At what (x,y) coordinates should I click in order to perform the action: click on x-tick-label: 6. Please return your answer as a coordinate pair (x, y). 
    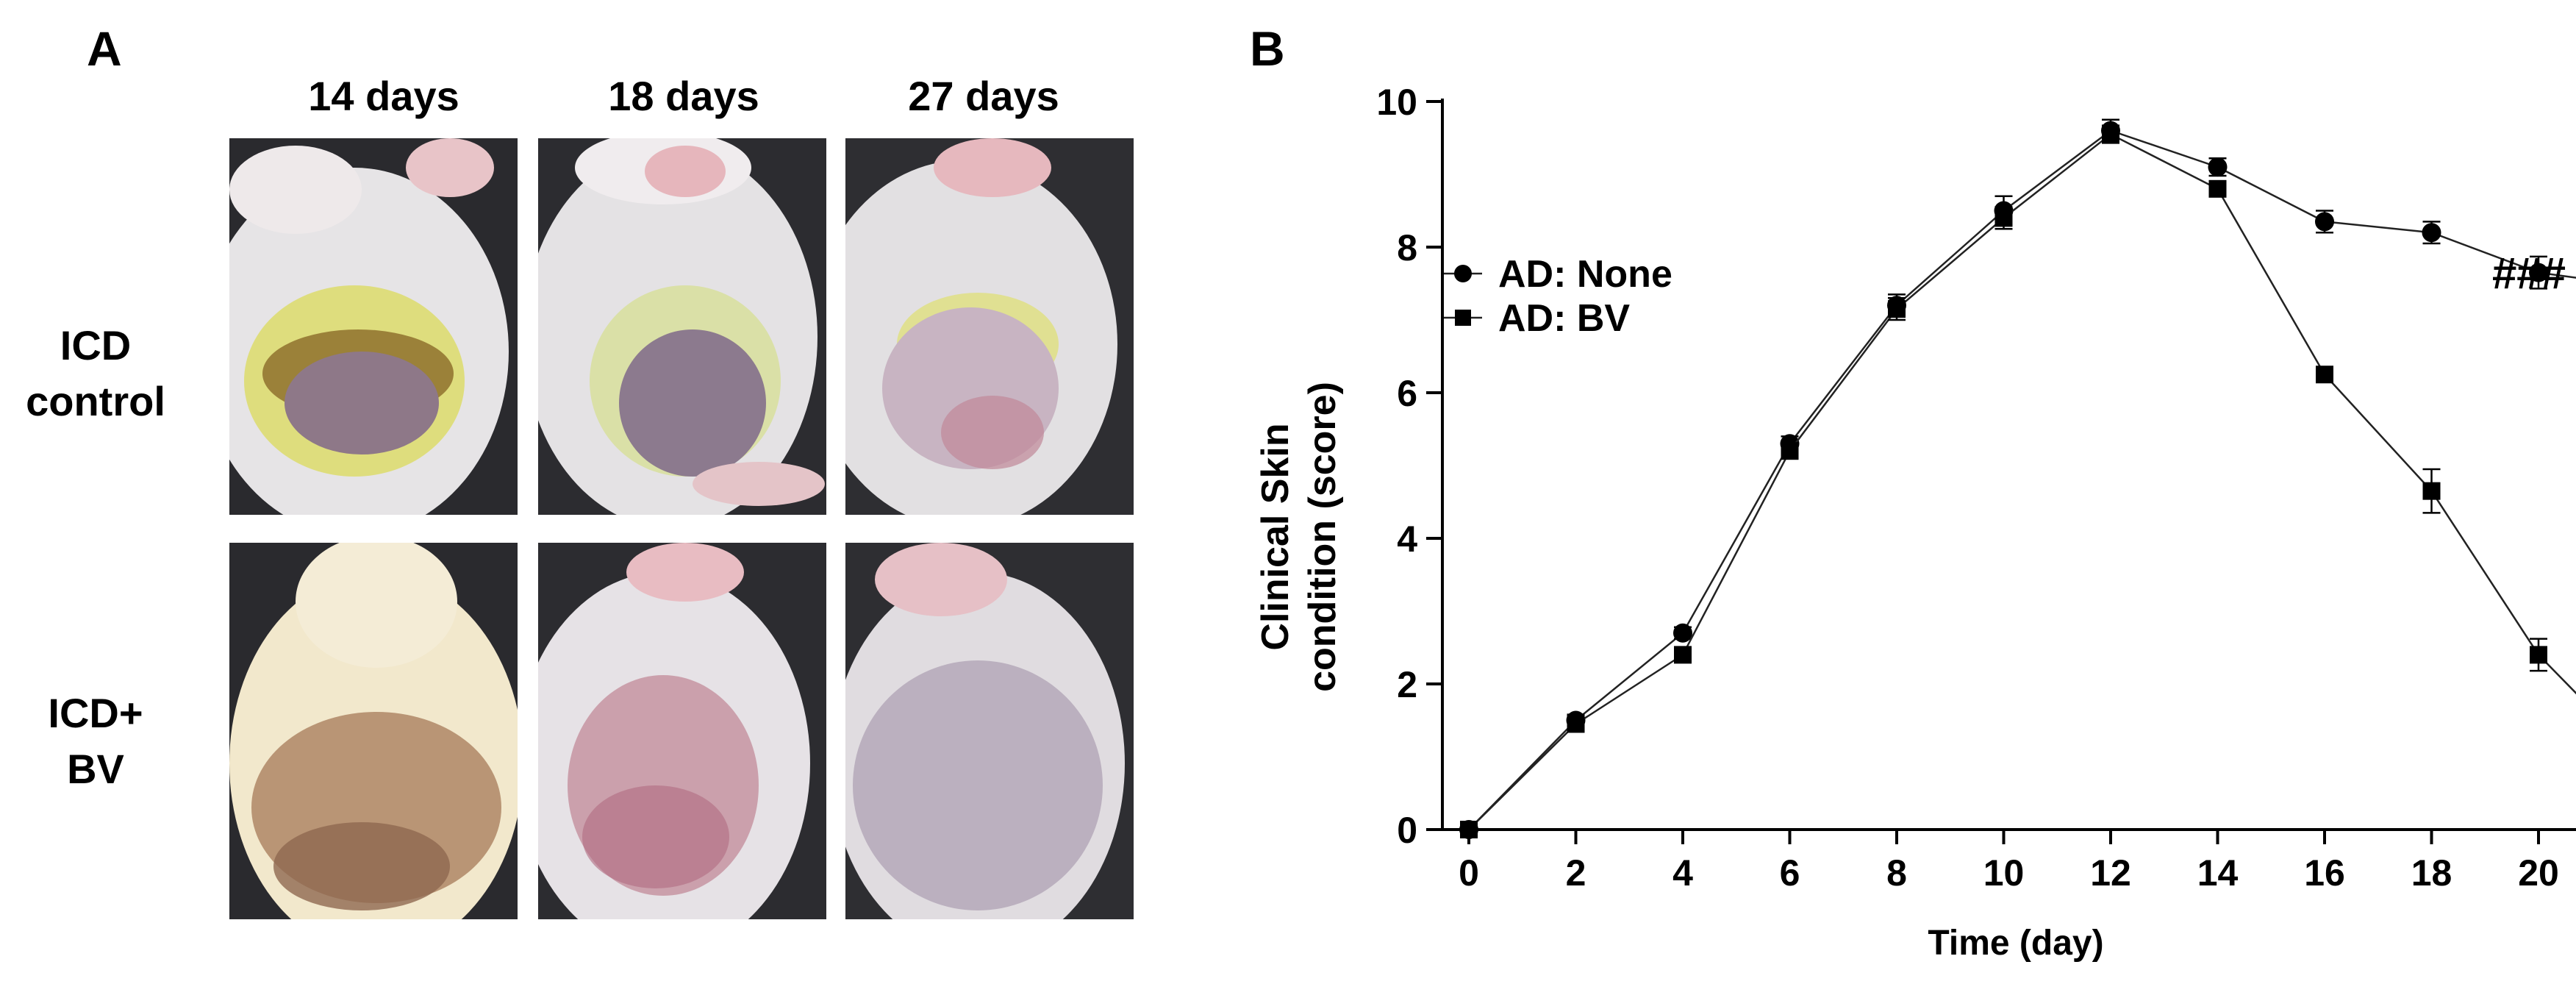
    Looking at the image, I should click on (1790, 873).